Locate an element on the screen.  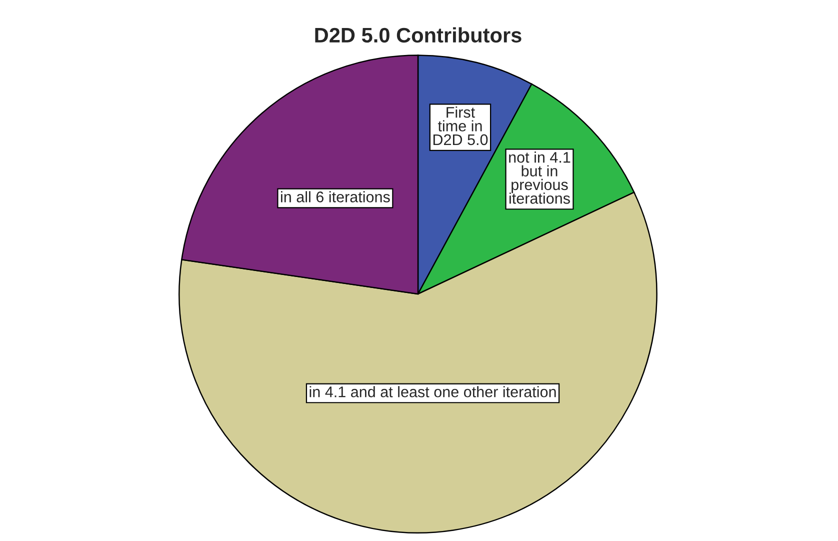
slice-label: in 4.1 and at least one other iteration is located at coordinates (433, 392).